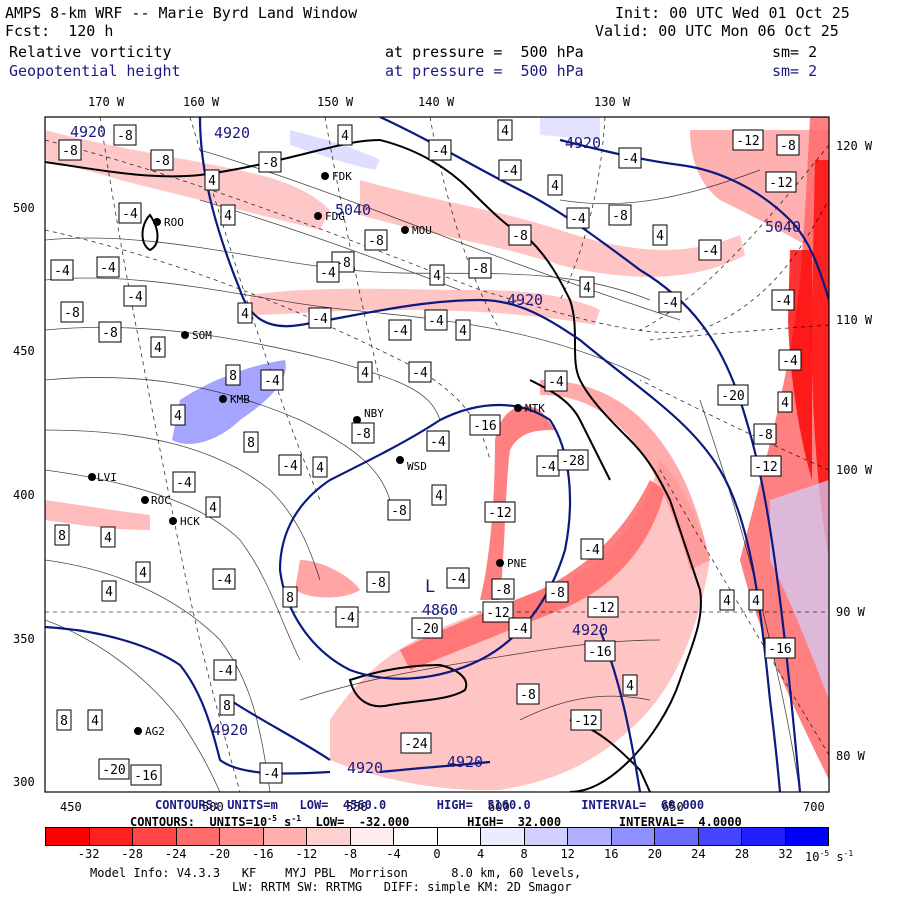 This screenshot has width=900, height=900. Describe the element at coordinates (484, 71) in the screenshot. I see `field2-level: at pressure = 500 hPa` at that location.